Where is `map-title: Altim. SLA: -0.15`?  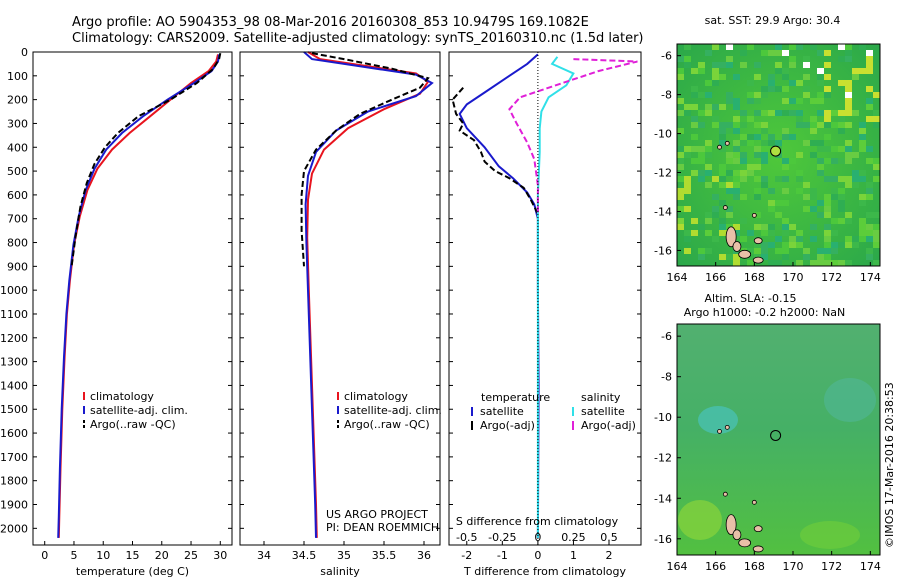 map-title: Altim. SLA: -0.15 is located at coordinates (750, 298).